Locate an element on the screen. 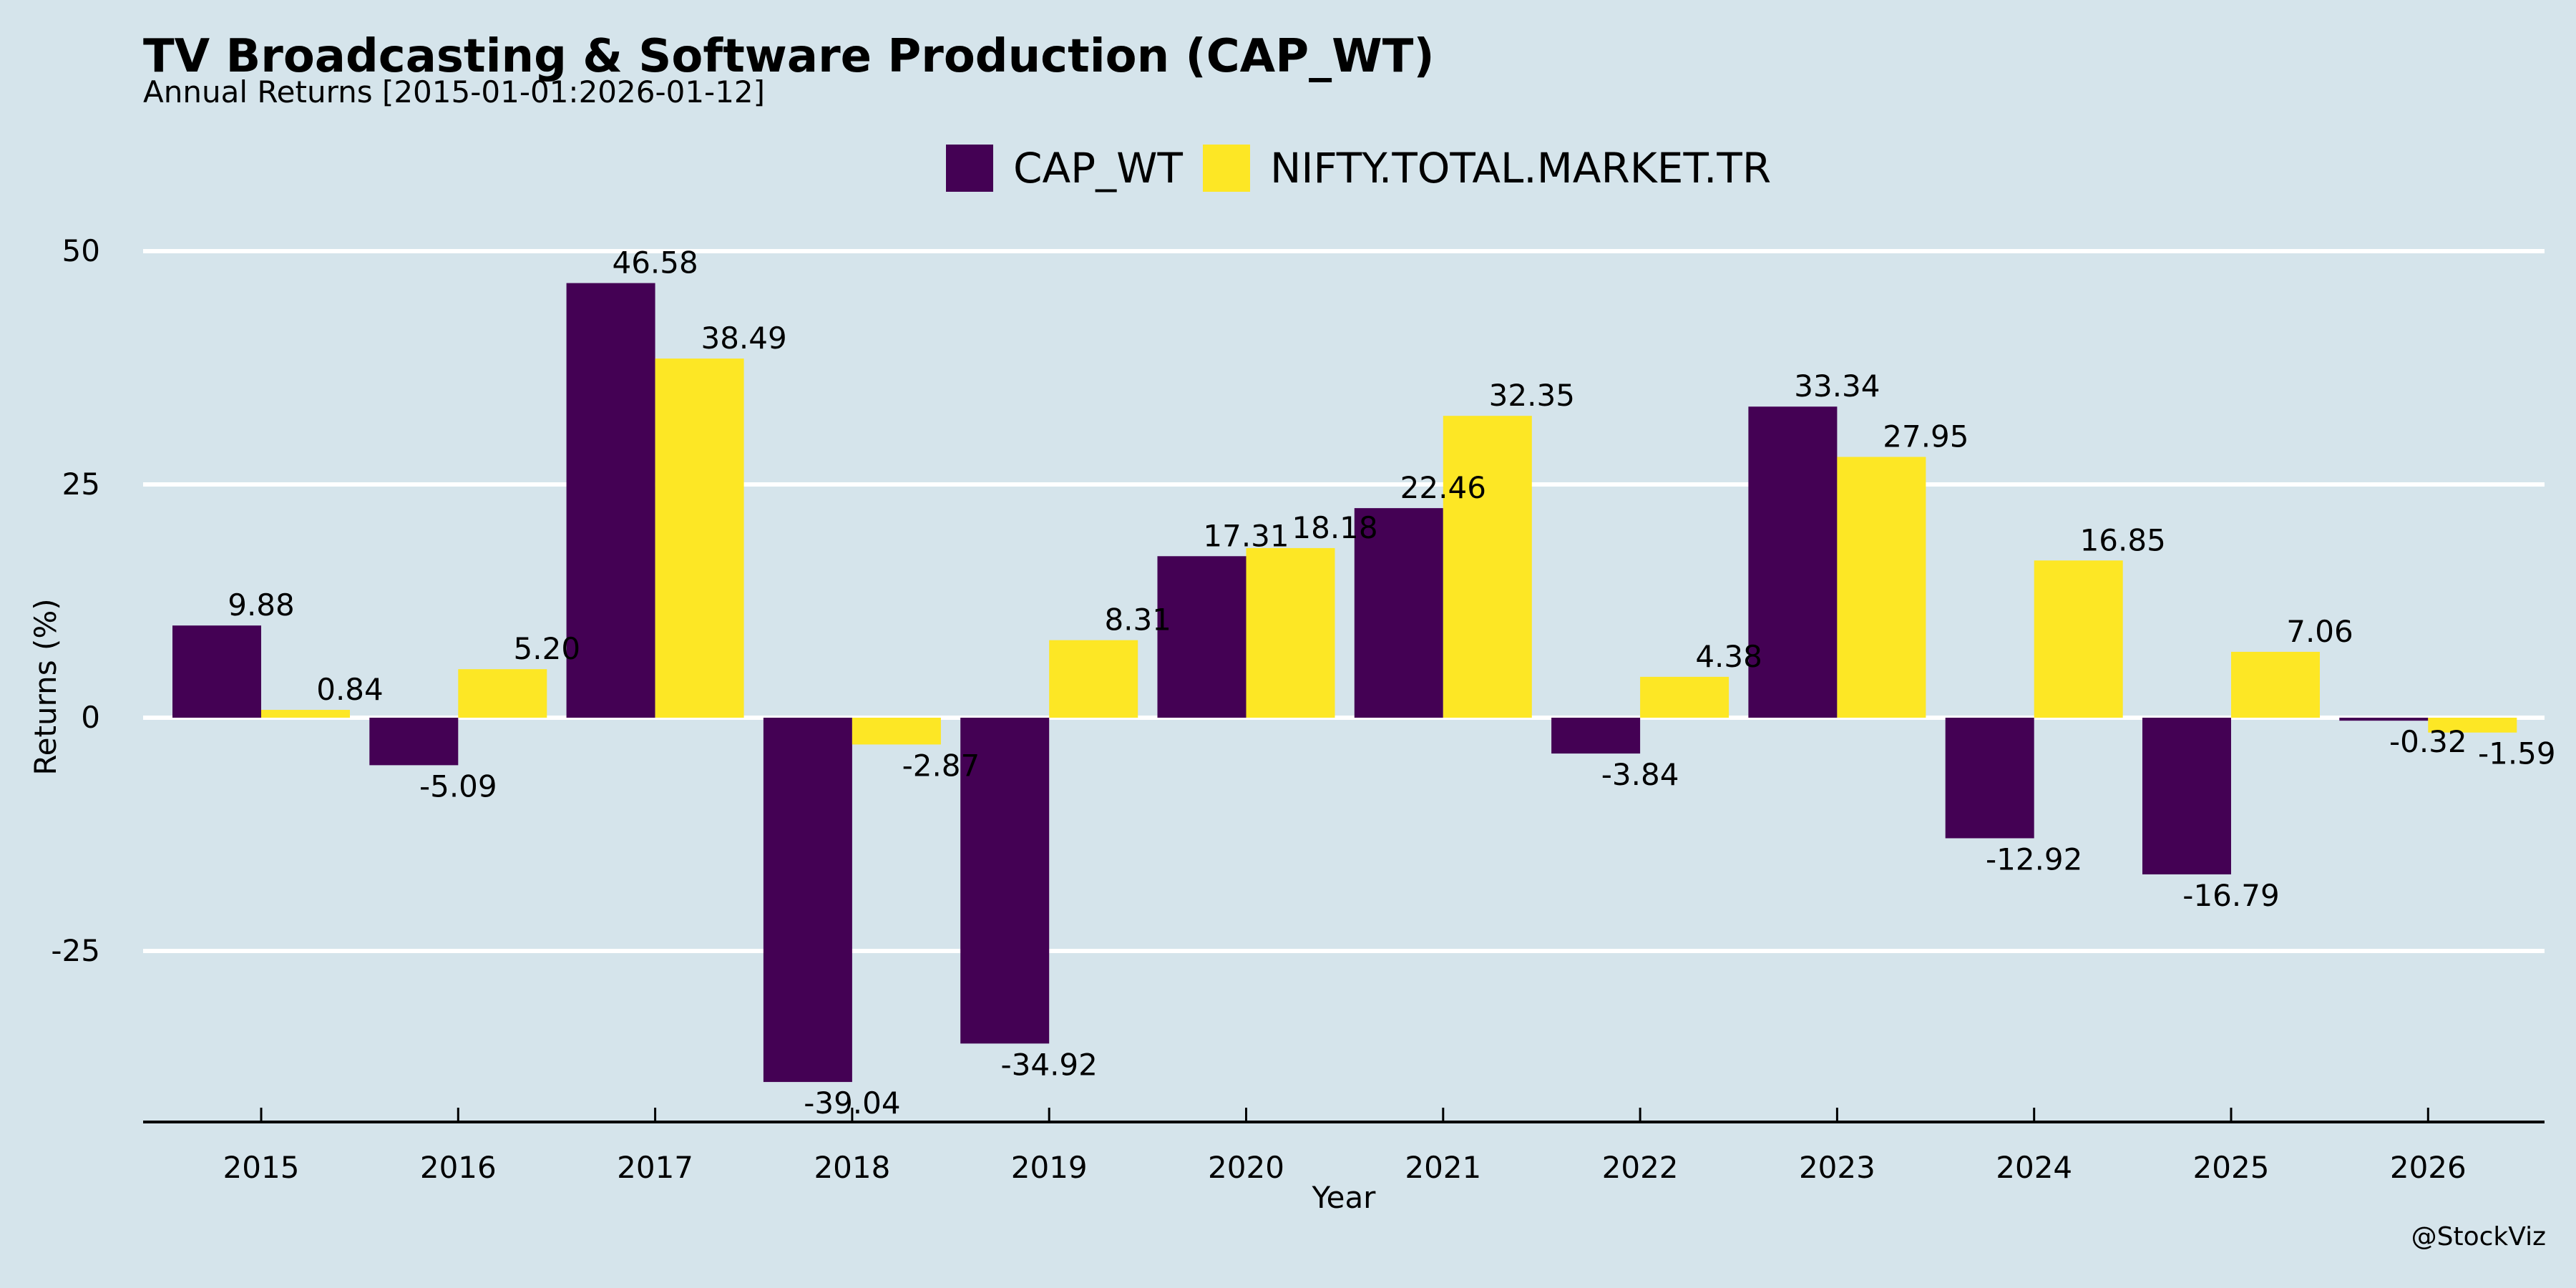 This screenshot has width=2576, height=1288. bar-nifty-2020 is located at coordinates (1290, 632).